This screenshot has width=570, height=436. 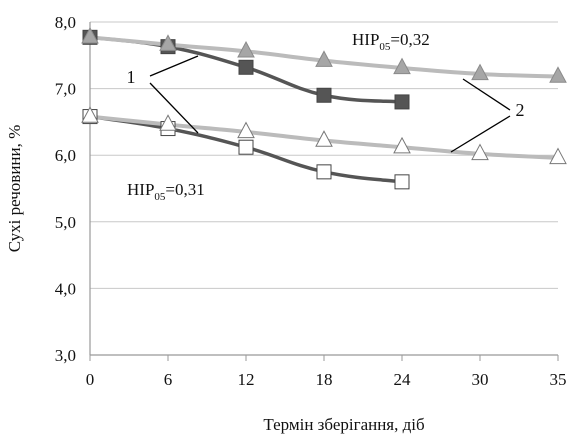 What do you see at coordinates (14, 189) in the screenshot?
I see `y-axis-title: Сухі речовини, %` at bounding box center [14, 189].